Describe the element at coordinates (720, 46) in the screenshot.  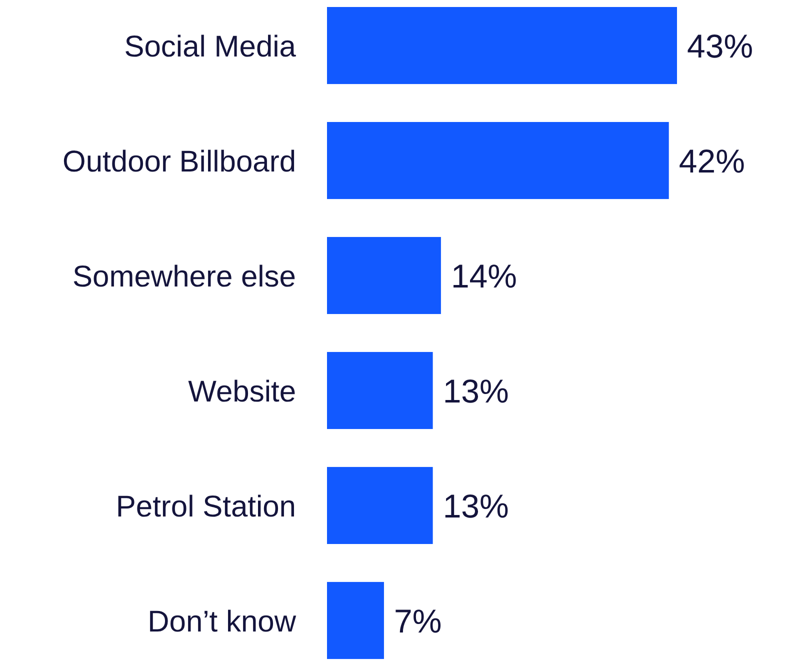
I see `data-label: 43%` at that location.